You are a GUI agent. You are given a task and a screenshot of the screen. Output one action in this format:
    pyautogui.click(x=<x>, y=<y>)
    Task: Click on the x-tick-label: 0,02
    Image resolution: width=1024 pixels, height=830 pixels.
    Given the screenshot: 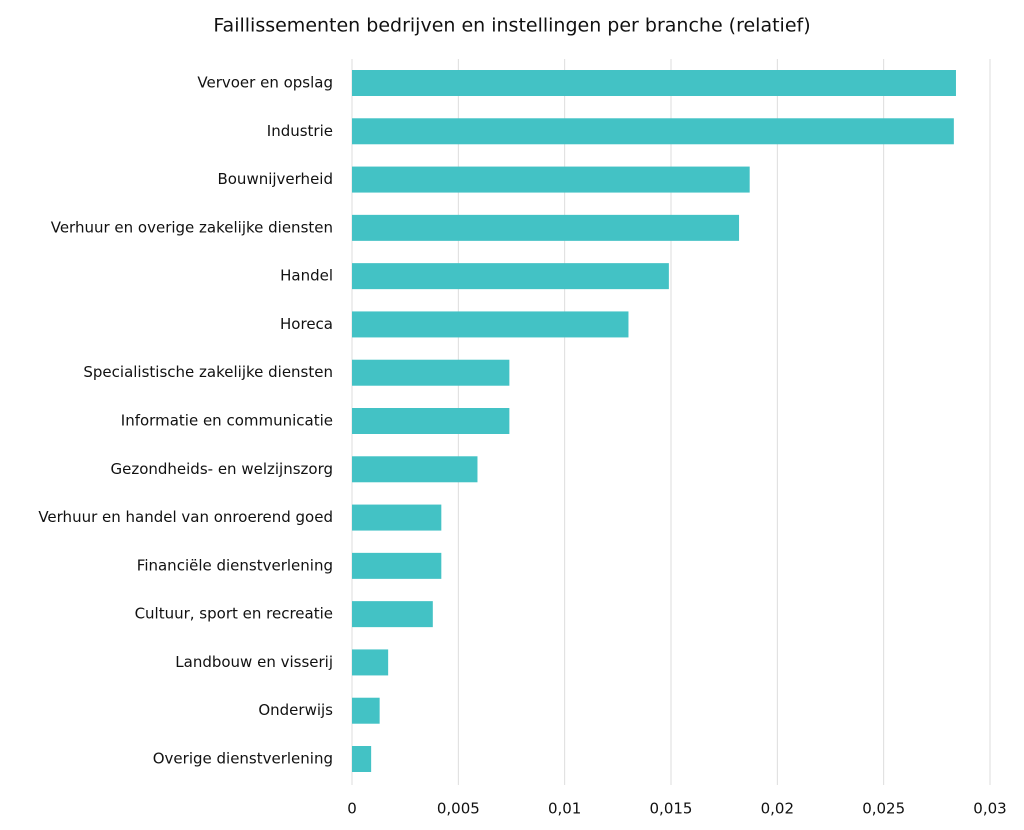 What is the action you would take?
    pyautogui.click(x=777, y=809)
    